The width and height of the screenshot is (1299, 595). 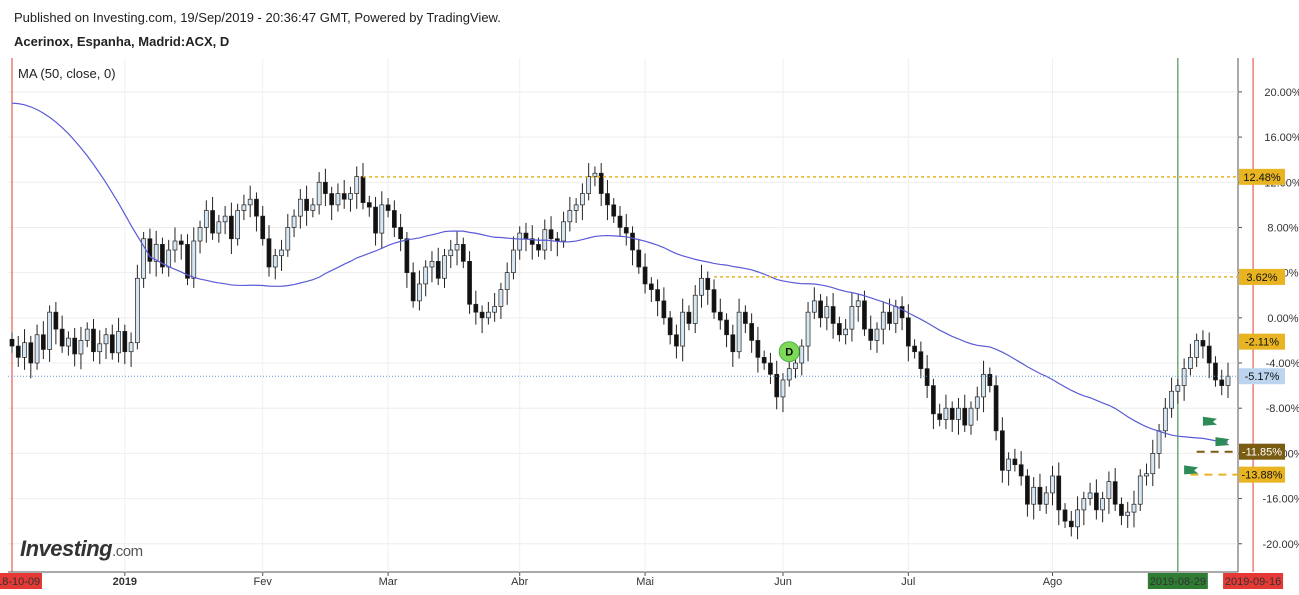 I want to click on x-tick-label: Abr, so click(x=519, y=582).